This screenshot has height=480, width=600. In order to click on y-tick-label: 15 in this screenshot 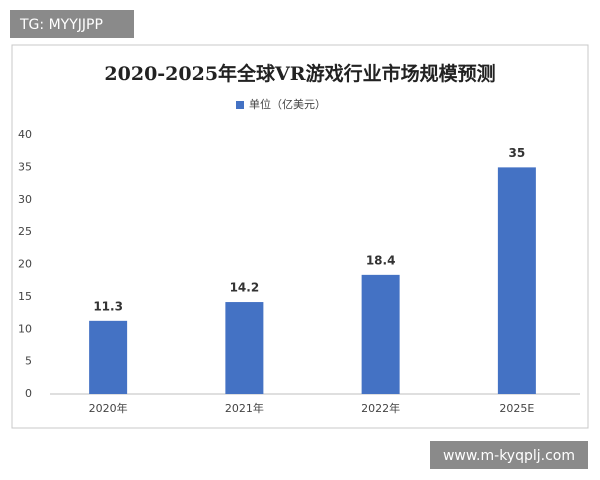, I will do `click(25, 296)`.